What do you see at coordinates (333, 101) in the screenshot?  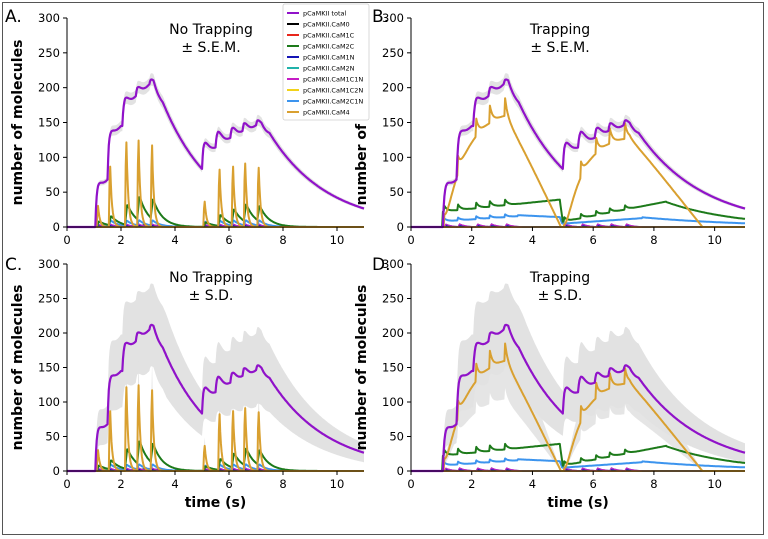 I see `legend-label: pCaMKII.CaM2C1N` at bounding box center [333, 101].